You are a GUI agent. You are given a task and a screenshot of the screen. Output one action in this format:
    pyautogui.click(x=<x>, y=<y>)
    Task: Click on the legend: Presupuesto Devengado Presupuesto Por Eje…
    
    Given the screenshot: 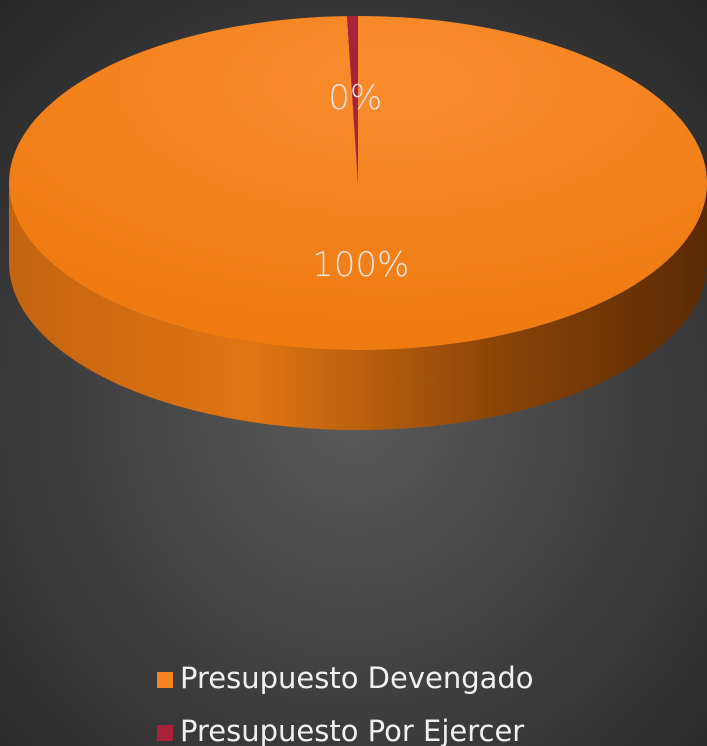 What is the action you would take?
    pyautogui.click(x=345, y=703)
    